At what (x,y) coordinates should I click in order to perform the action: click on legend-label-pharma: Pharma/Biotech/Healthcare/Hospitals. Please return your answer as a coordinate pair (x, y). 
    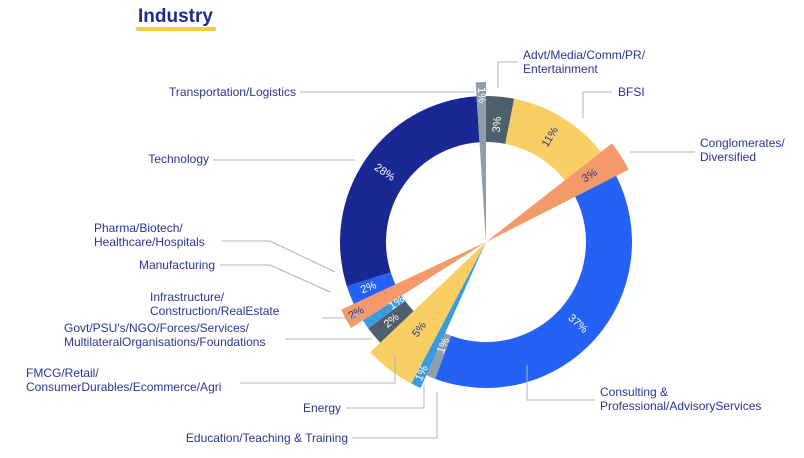
    Looking at the image, I should click on (149, 235).